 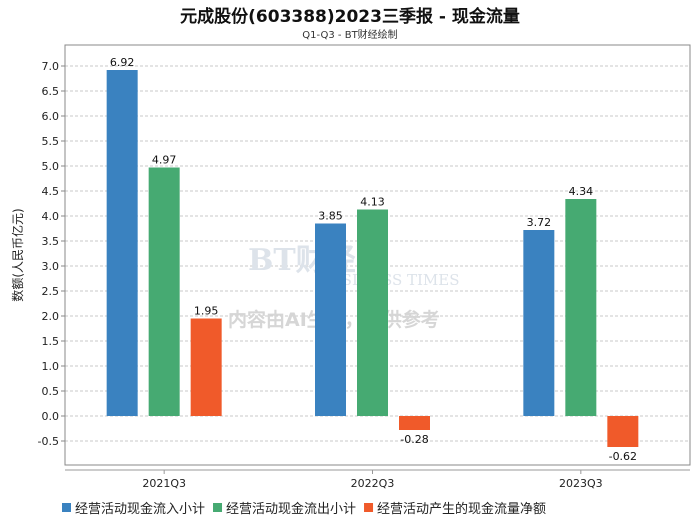 I want to click on chart-title: 元成股份(603388)2023三季报 - 现金流量, so click(x=350, y=16).